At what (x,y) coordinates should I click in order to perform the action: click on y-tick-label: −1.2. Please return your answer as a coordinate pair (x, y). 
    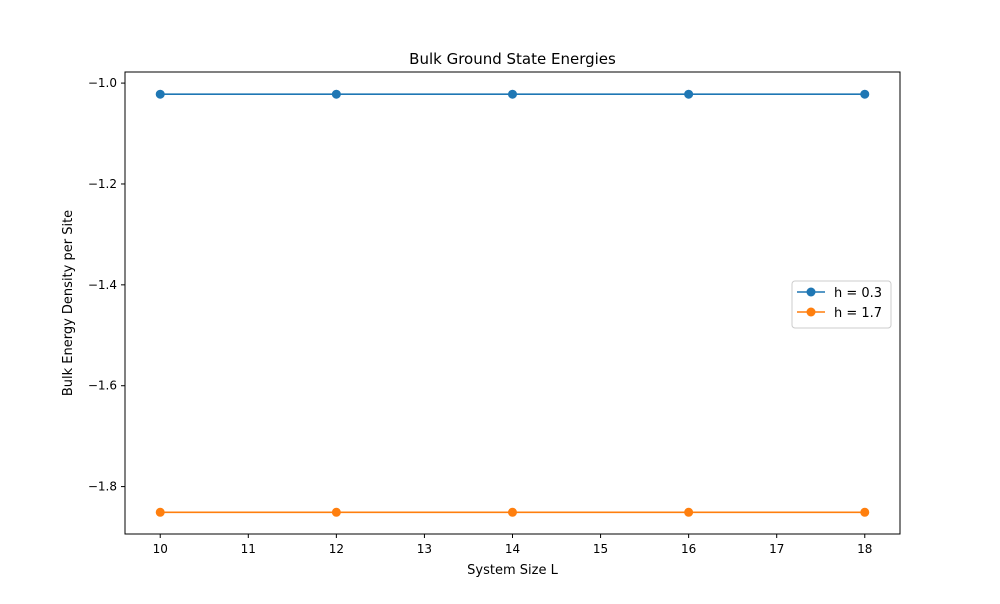
    Looking at the image, I should click on (102, 184).